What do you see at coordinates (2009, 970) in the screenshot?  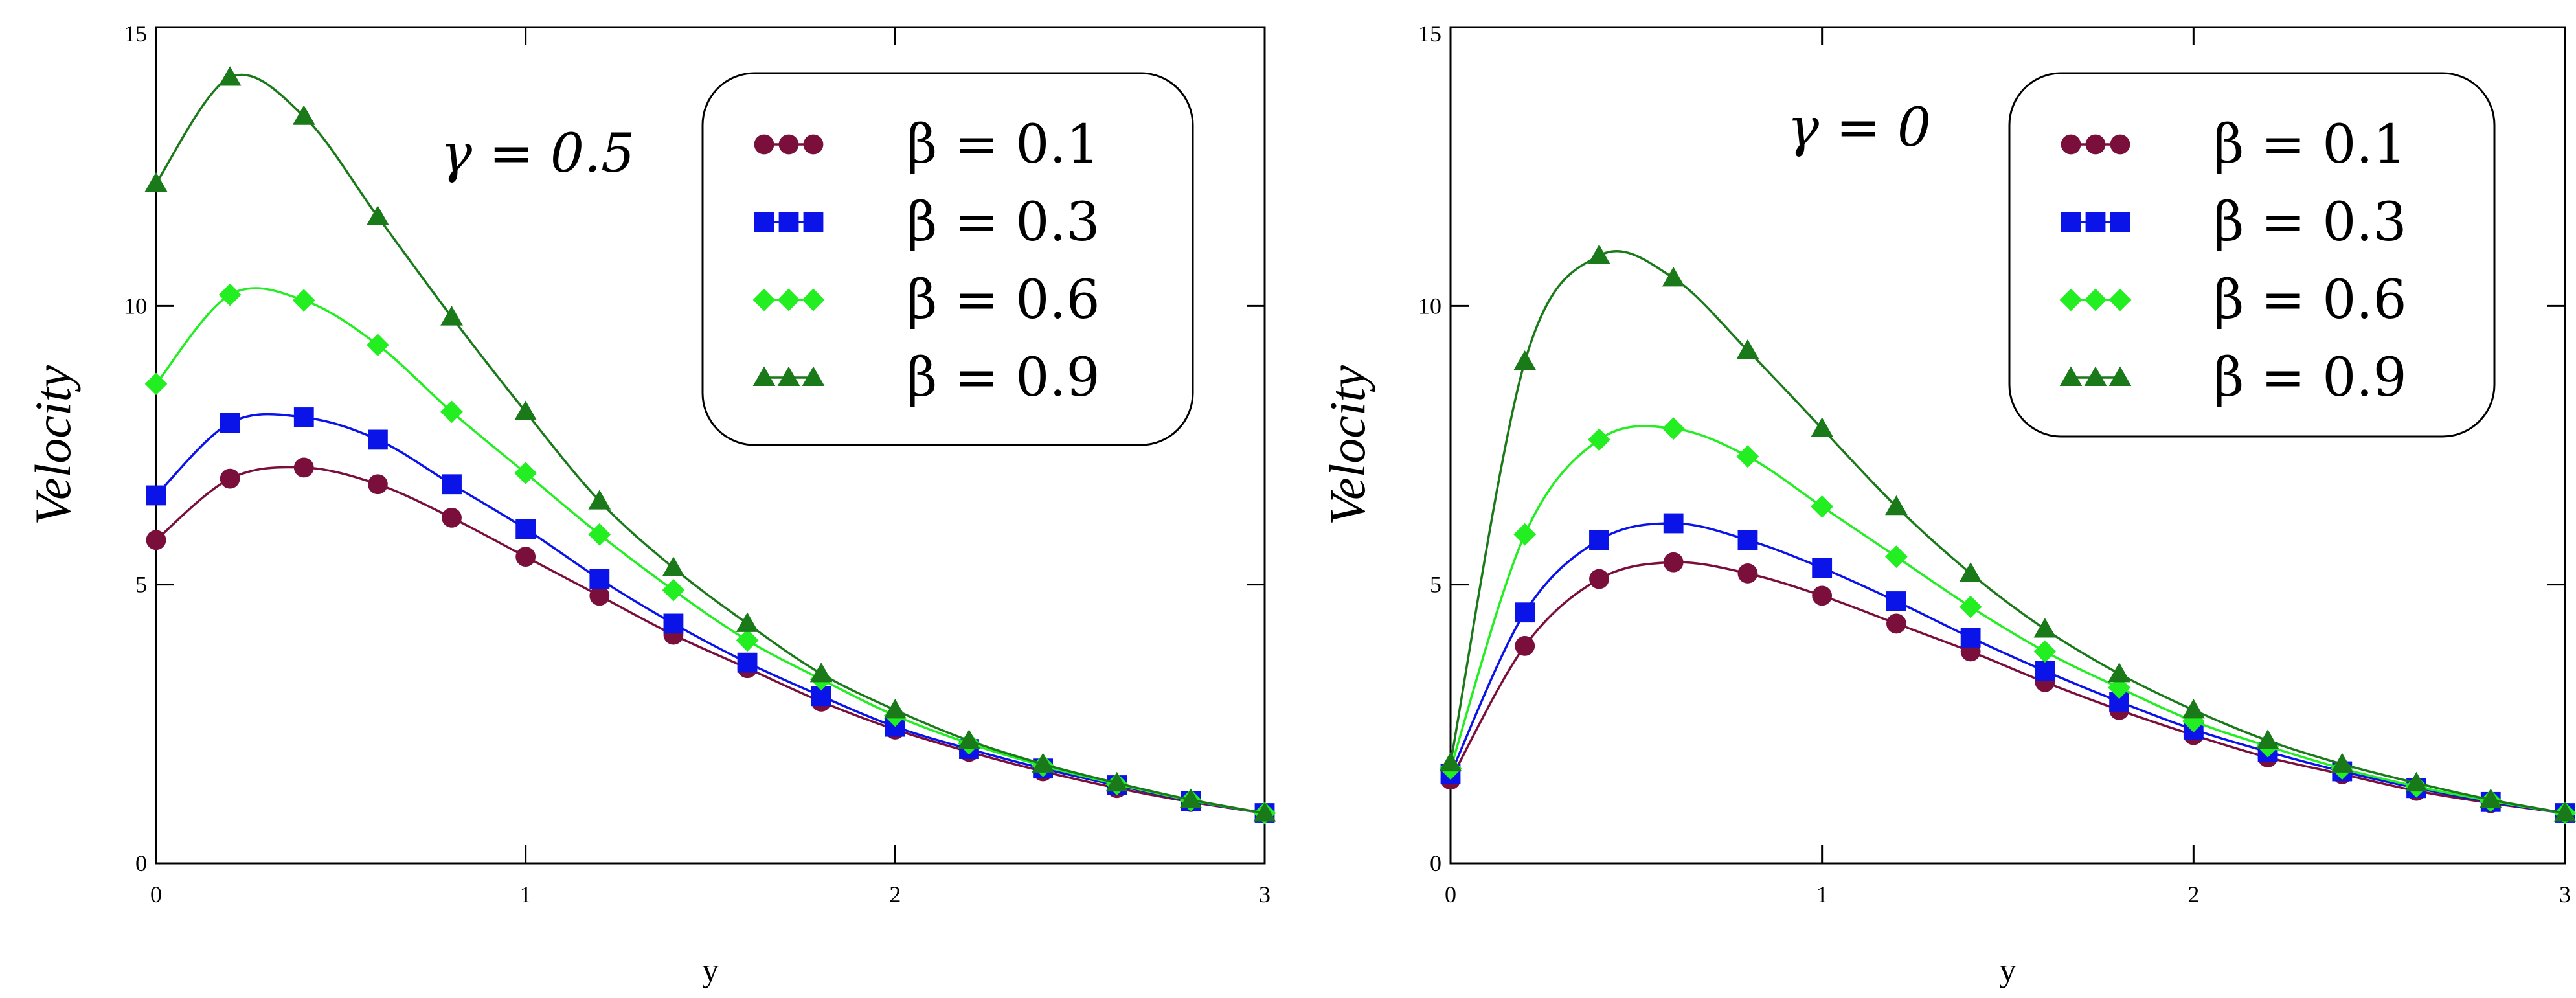 I see `x-axis-label: y` at bounding box center [2009, 970].